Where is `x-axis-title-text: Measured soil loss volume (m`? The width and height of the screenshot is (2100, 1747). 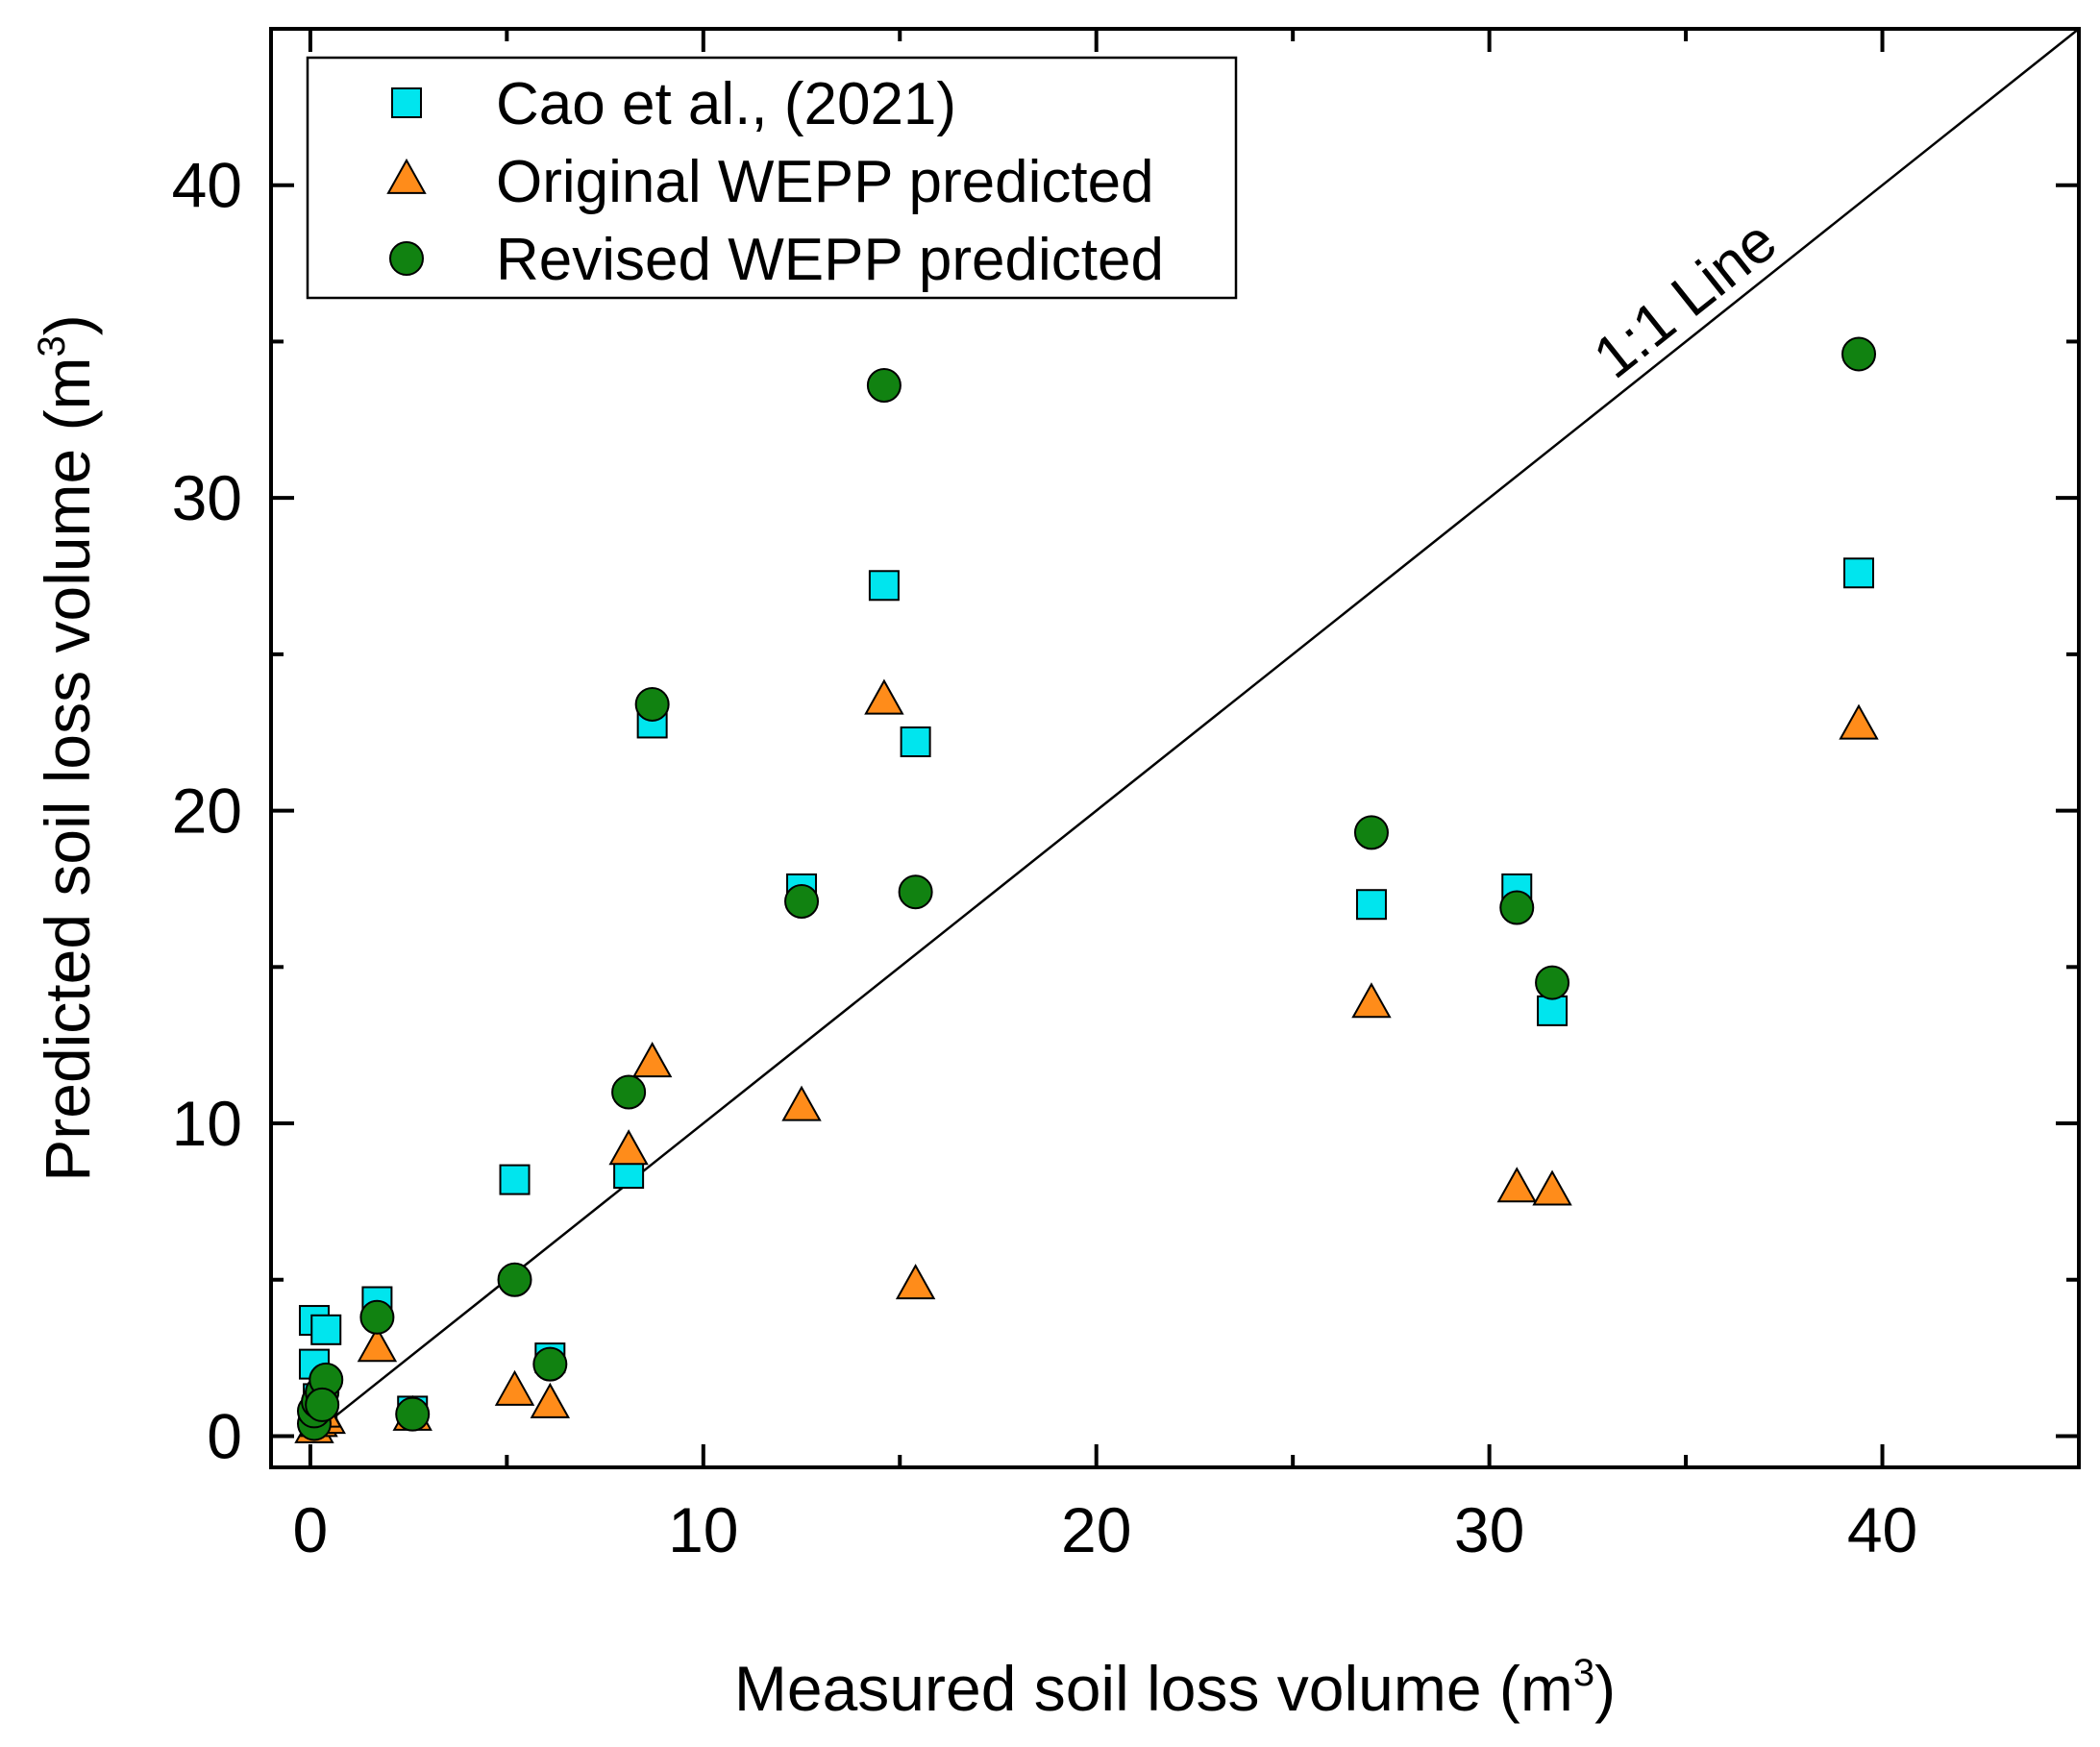 x-axis-title-text: Measured soil loss volume (m is located at coordinates (1154, 1688).